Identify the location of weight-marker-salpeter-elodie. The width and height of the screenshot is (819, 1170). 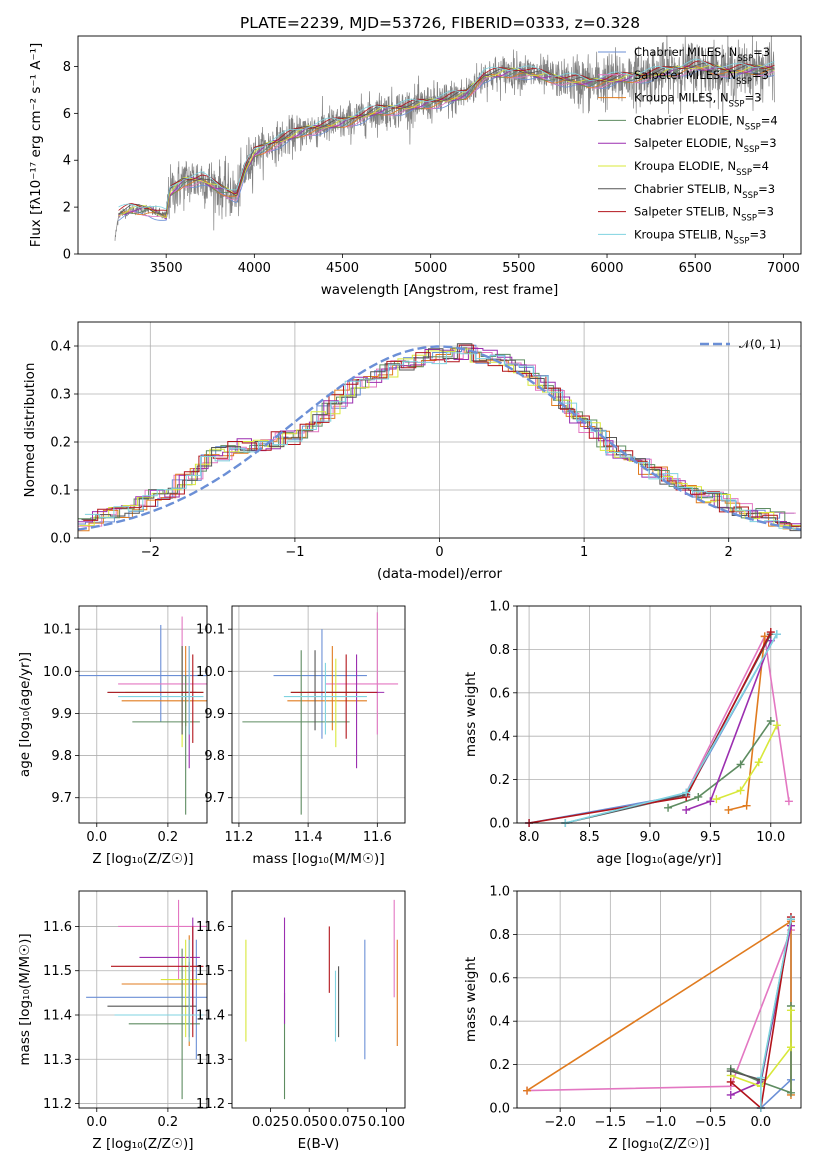
(730, 1094).